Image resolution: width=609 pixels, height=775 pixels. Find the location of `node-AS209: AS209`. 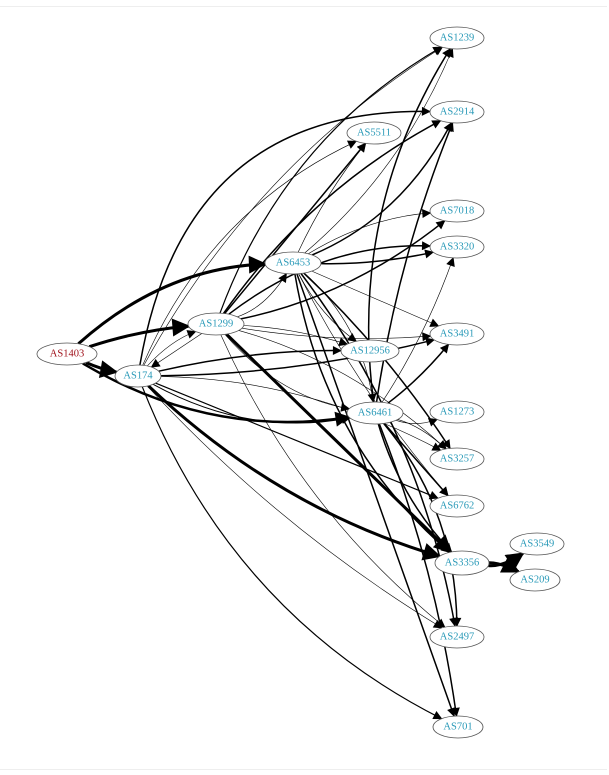

node-AS209: AS209 is located at coordinates (535, 580).